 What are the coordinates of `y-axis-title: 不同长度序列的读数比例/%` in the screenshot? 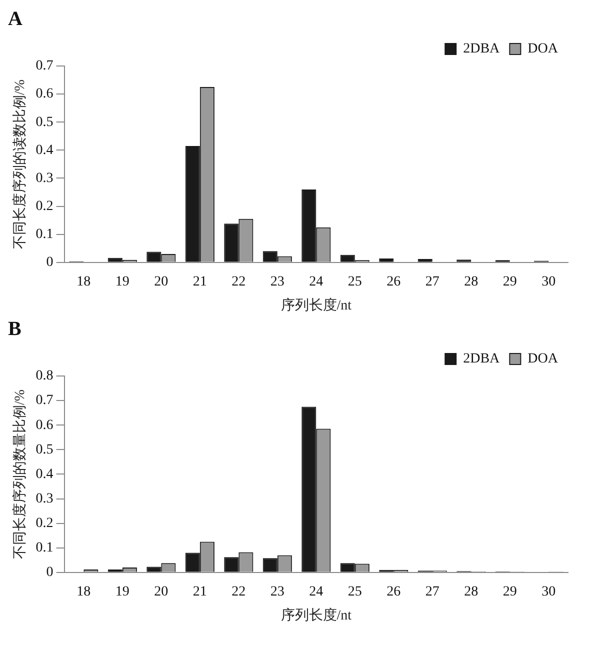 It's located at (20, 164).